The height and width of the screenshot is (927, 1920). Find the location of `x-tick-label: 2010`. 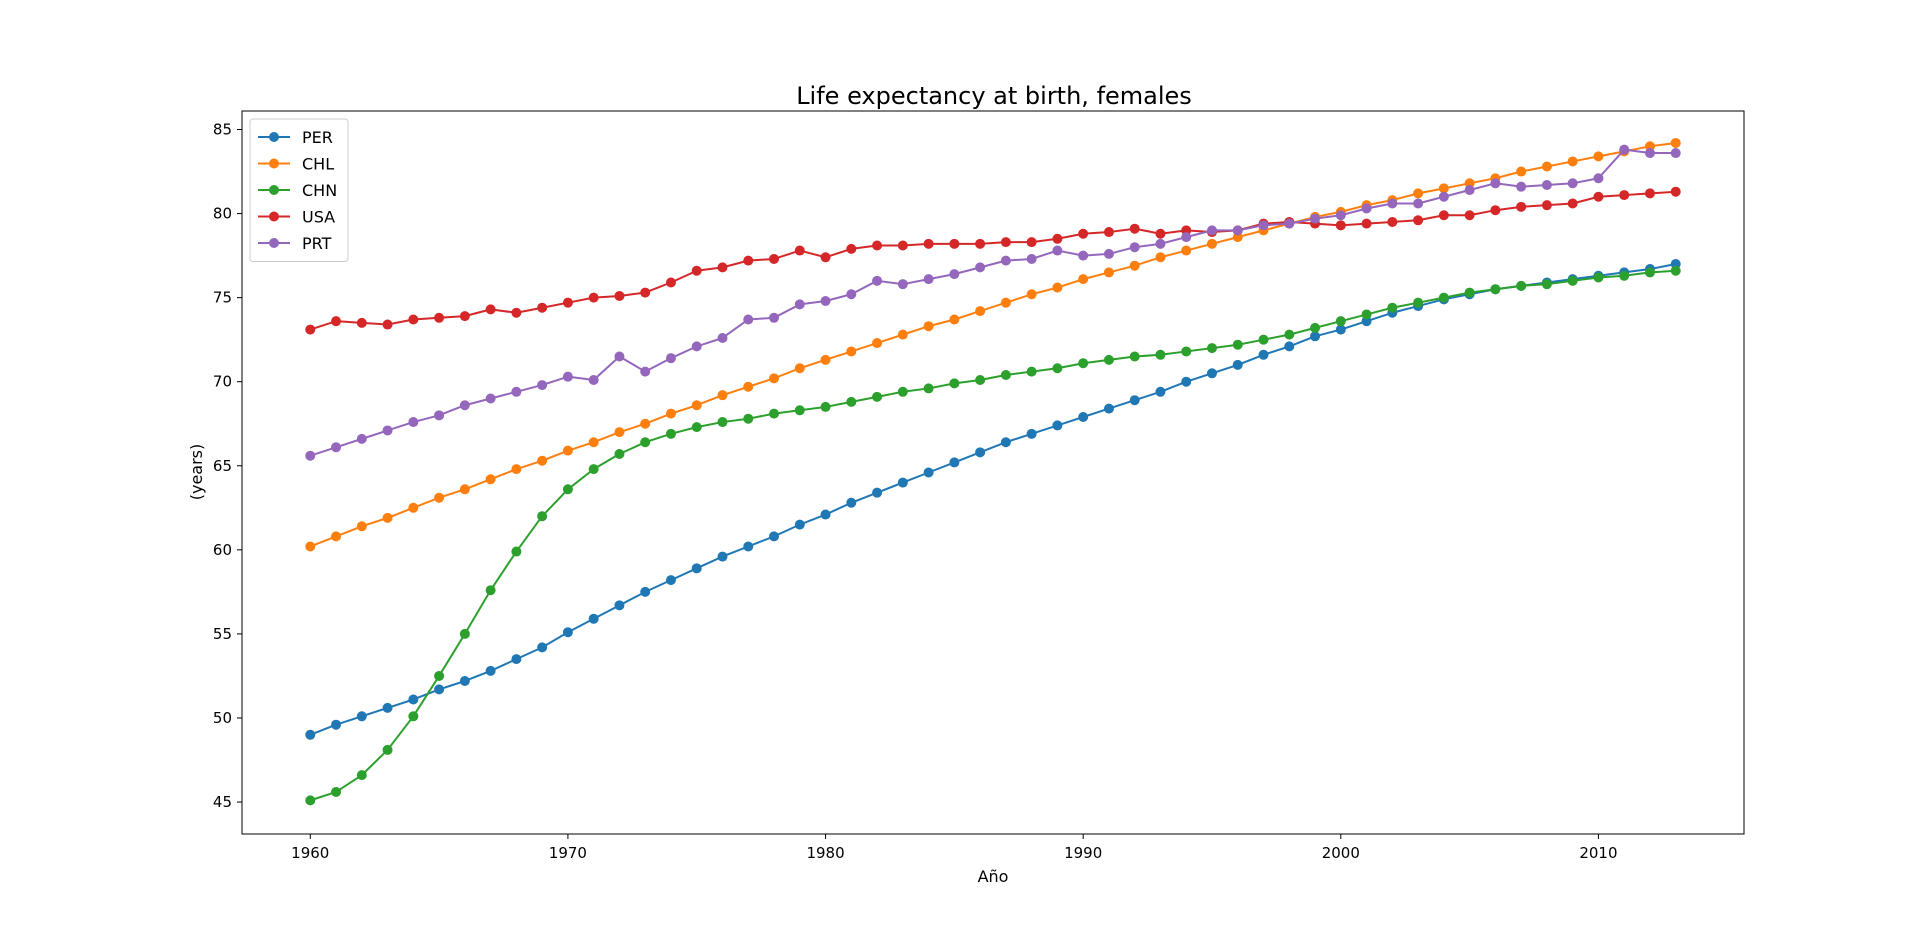

x-tick-label: 2010 is located at coordinates (1598, 853).